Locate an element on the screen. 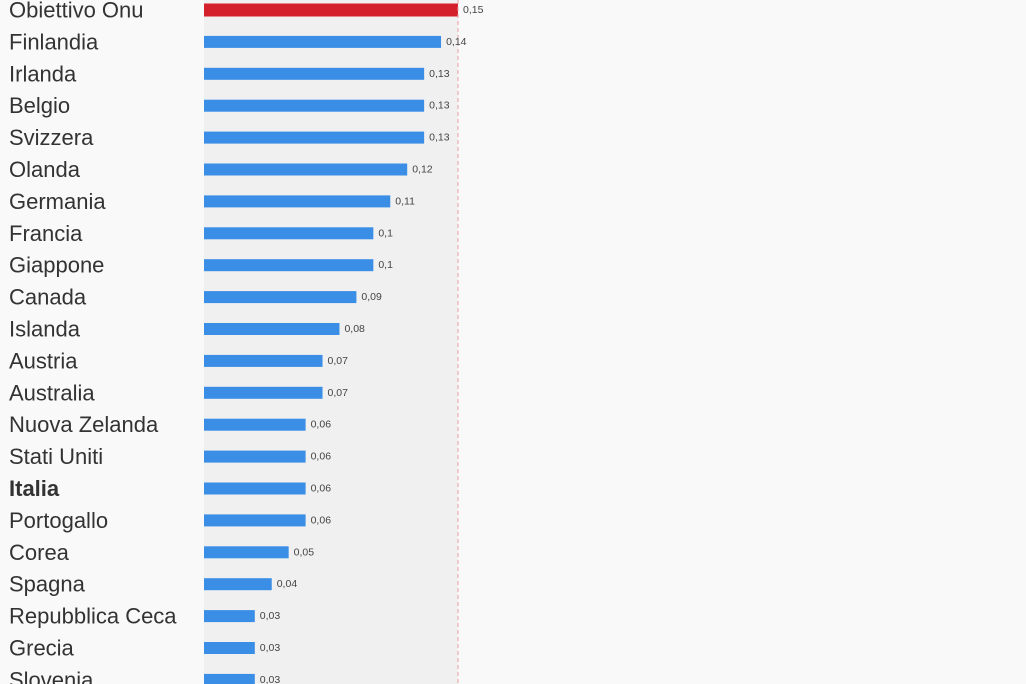 This screenshot has width=1026, height=684. category-label-finlandia: Finlandia is located at coordinates (54, 41).